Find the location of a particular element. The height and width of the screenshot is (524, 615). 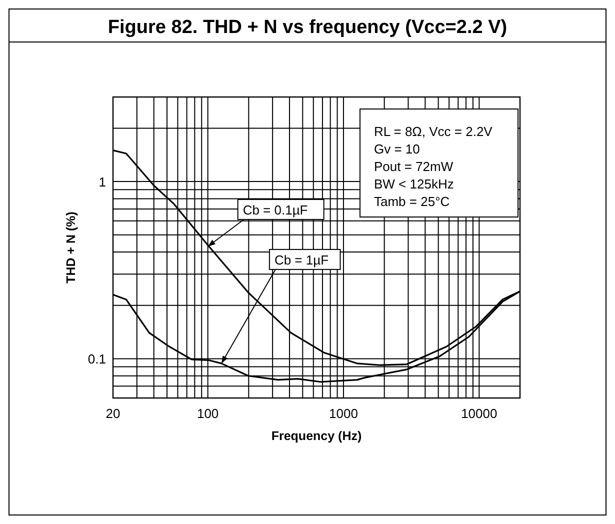

annotation: Pout = 72mW is located at coordinates (414, 166).